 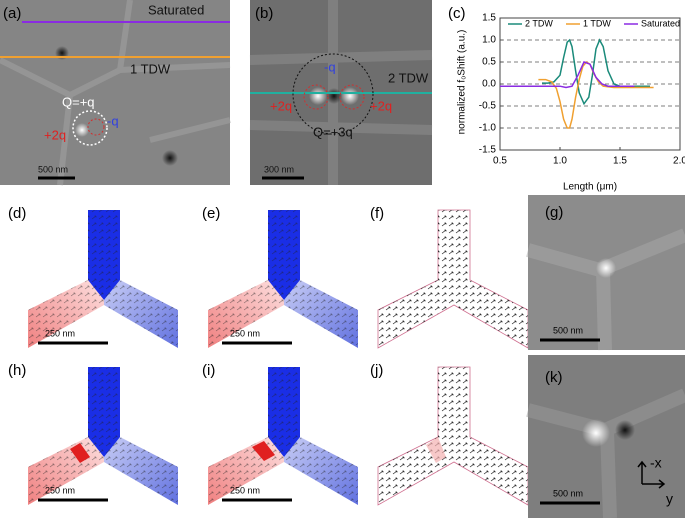 I want to click on panel-label: (i), so click(x=208, y=370).